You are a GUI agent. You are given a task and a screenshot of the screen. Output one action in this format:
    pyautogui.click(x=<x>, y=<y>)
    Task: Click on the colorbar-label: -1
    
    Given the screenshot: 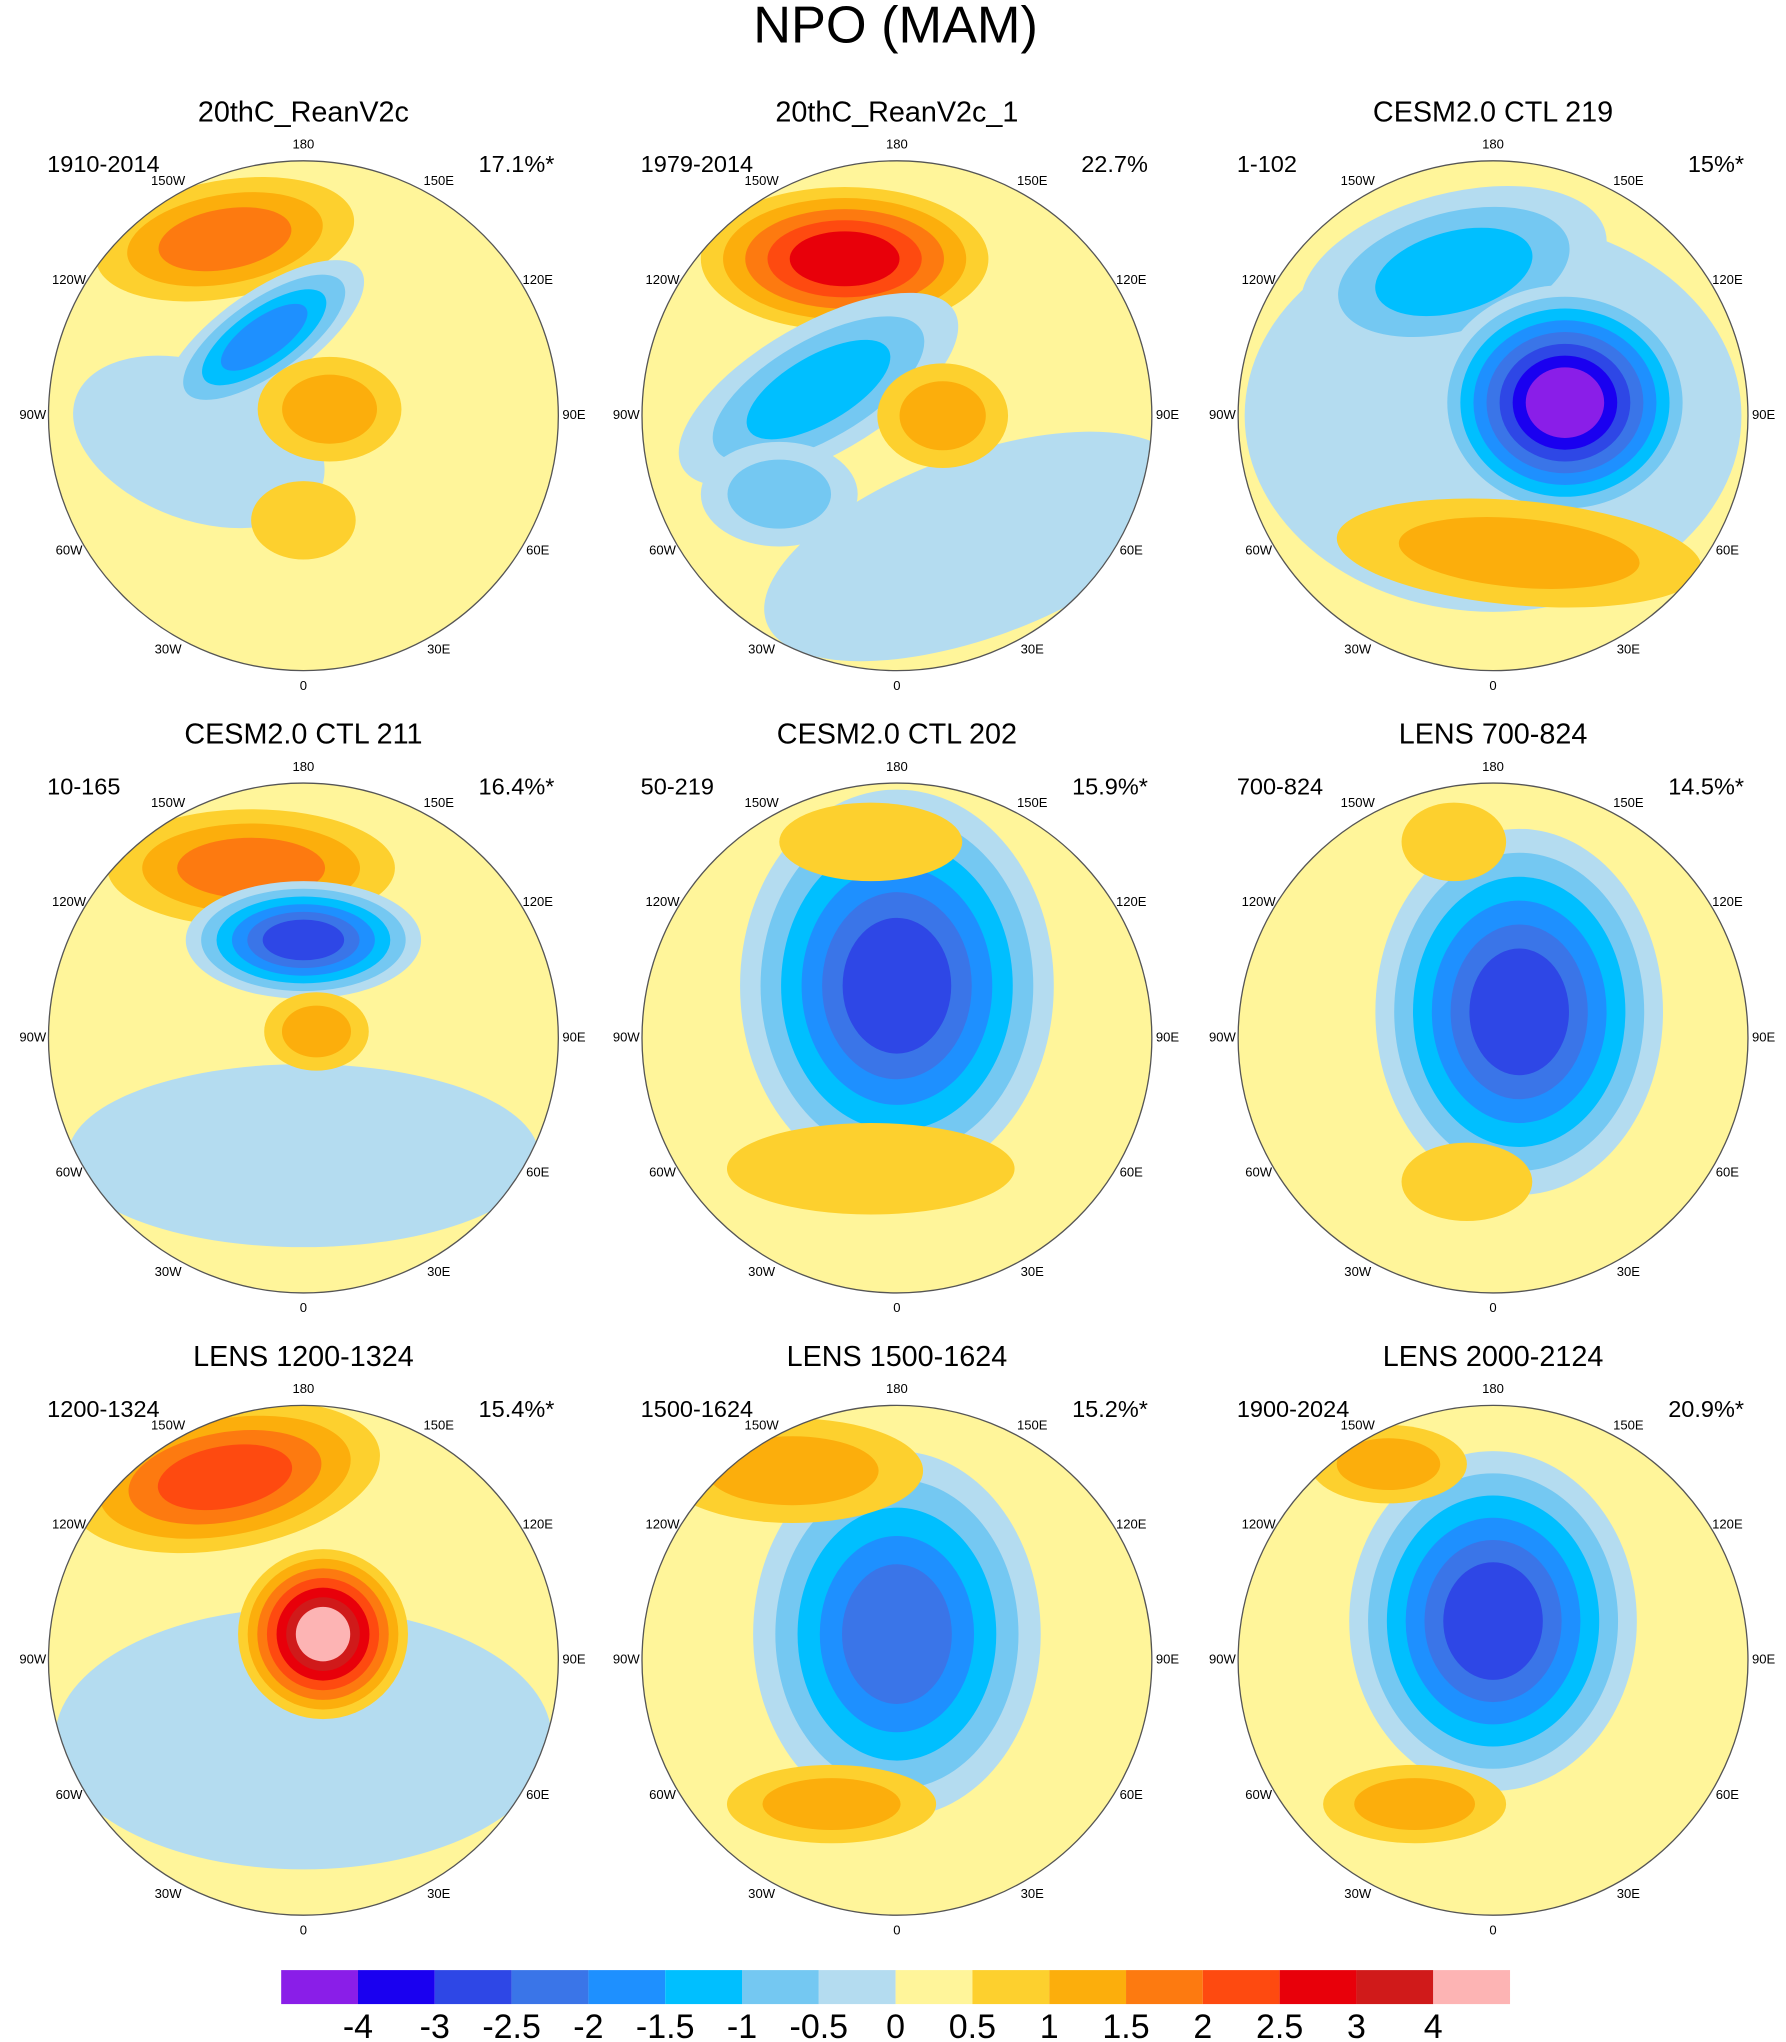 What is the action you would take?
    pyautogui.click(x=742, y=2025)
    